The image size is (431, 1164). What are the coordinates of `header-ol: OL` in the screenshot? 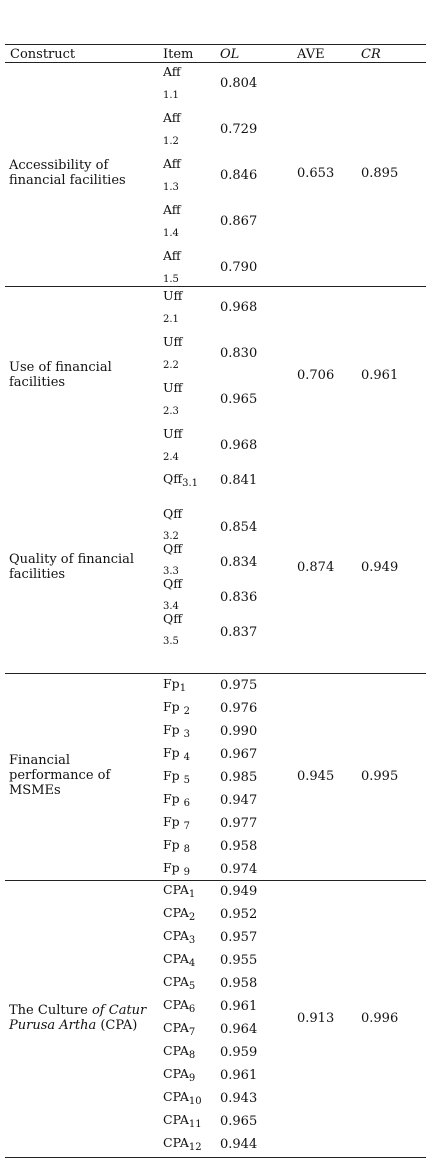 It's located at (230, 54).